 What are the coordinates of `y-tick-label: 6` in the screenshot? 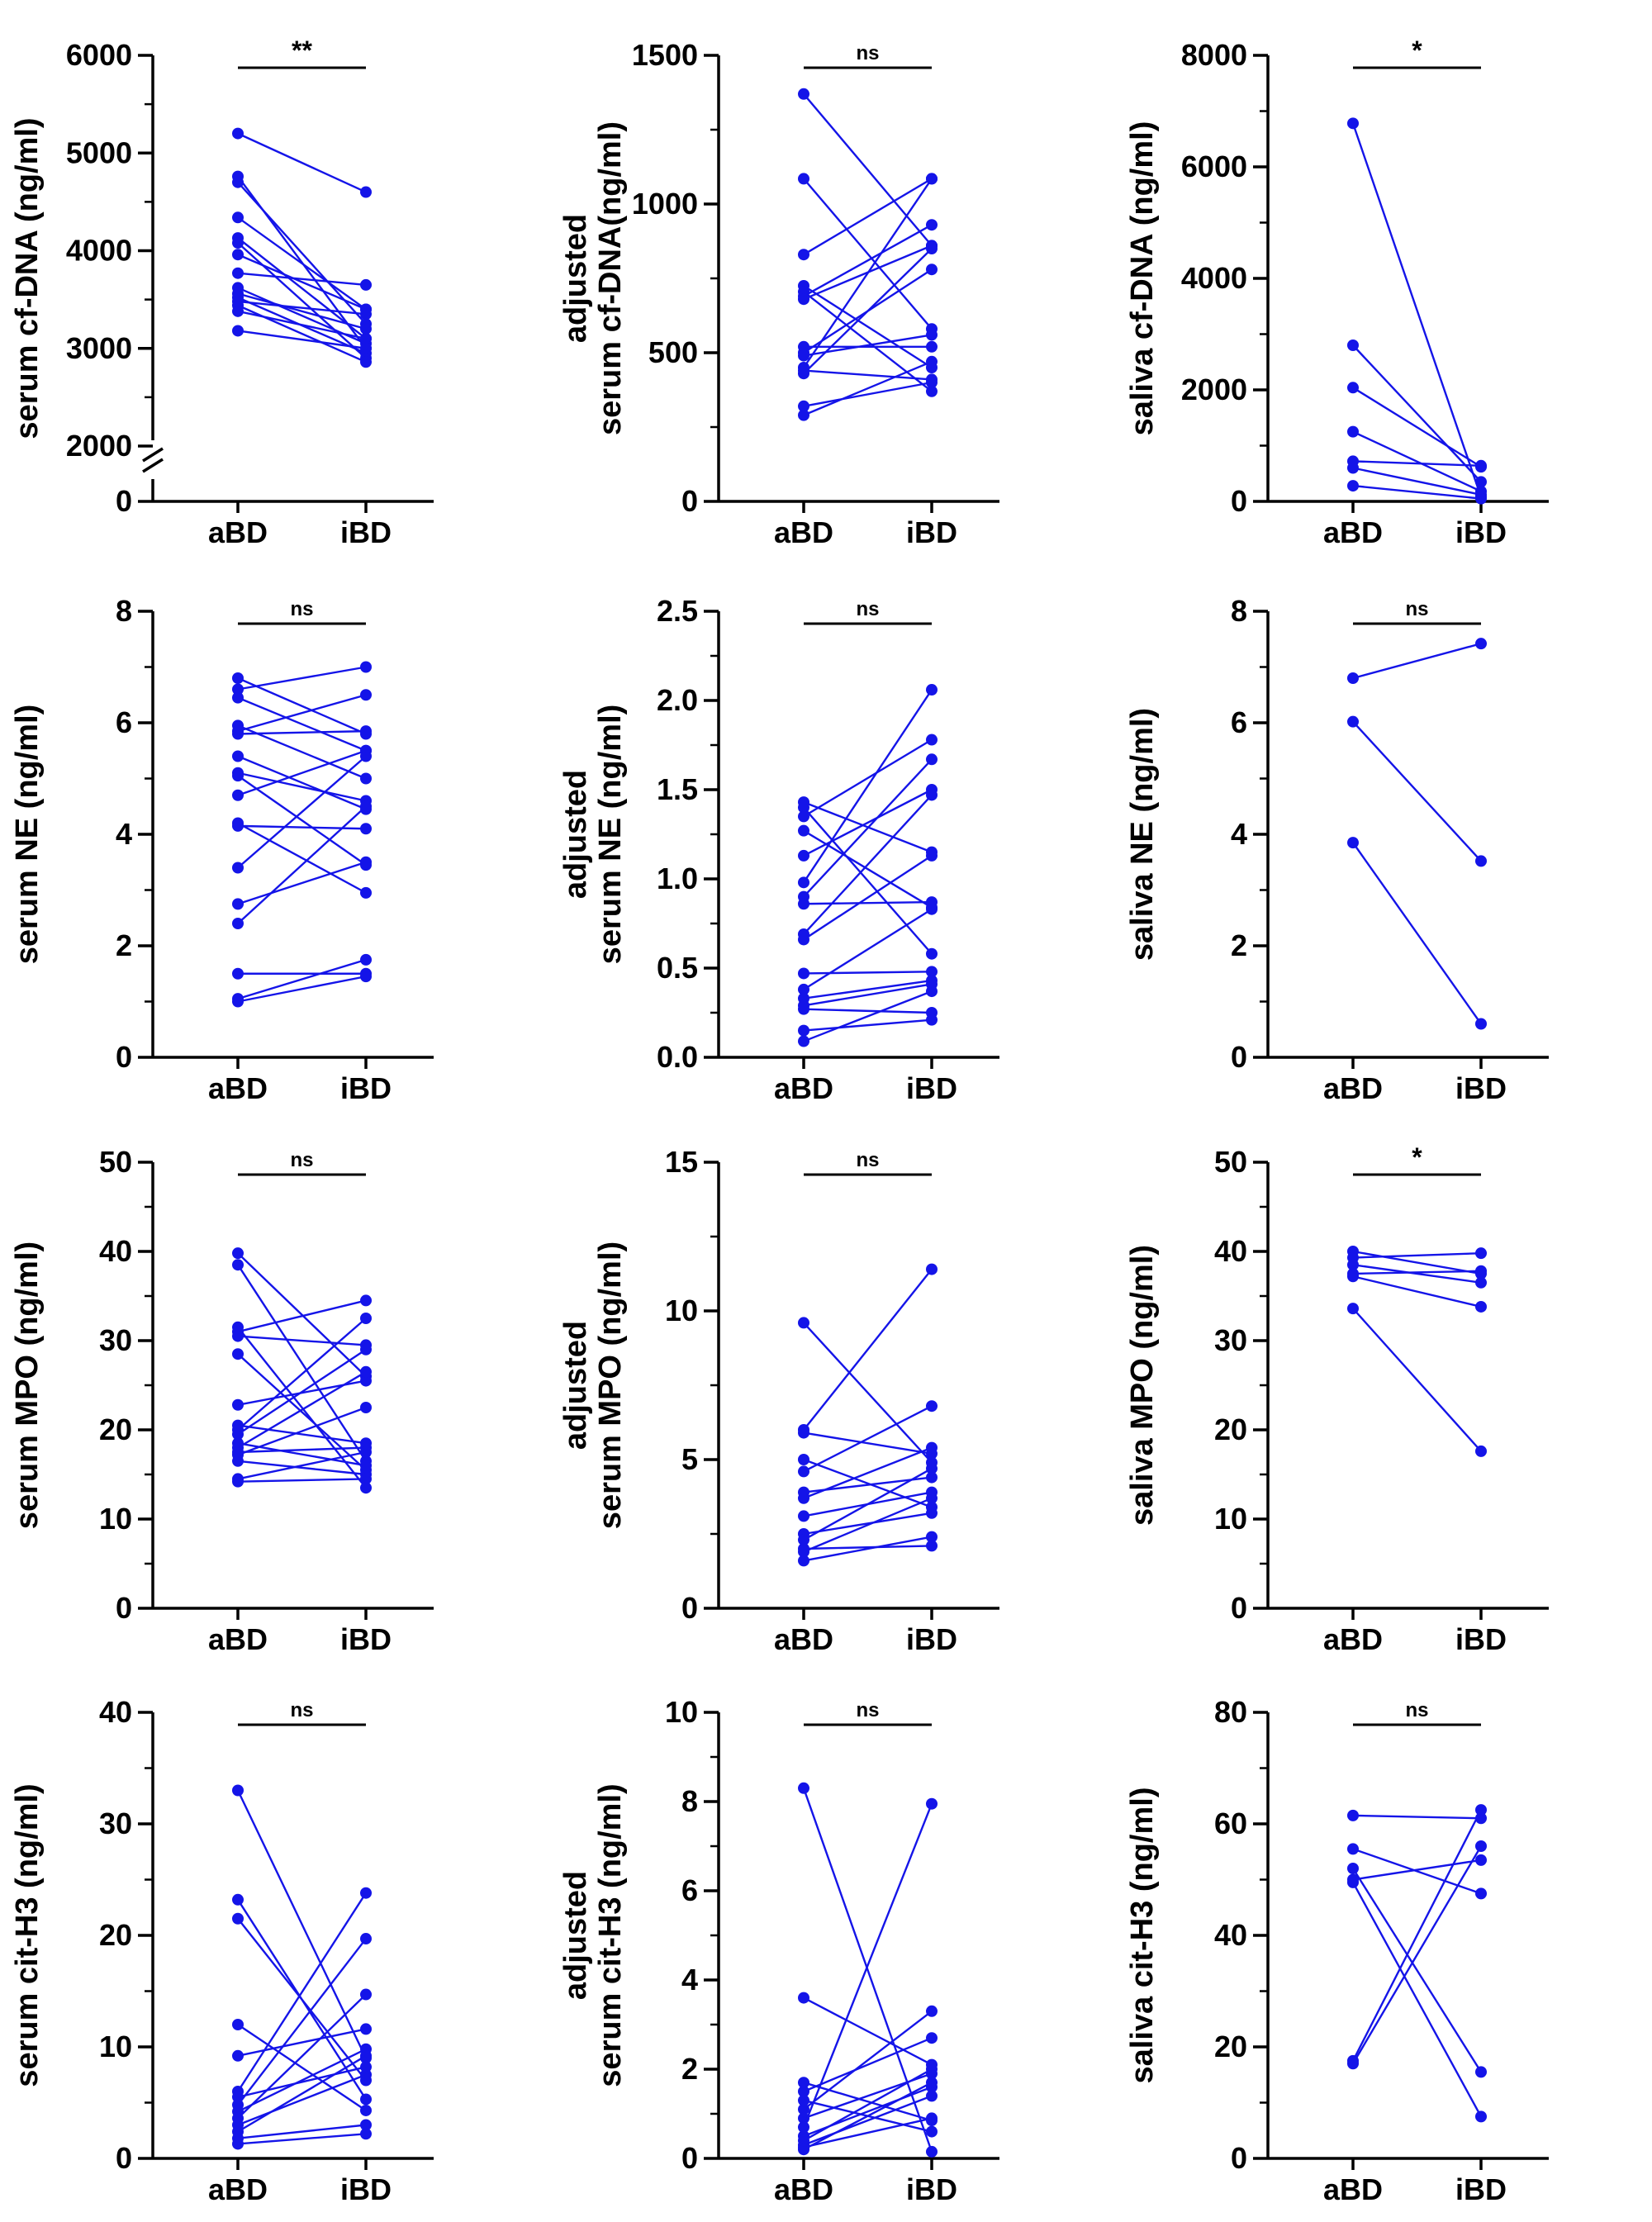 It's located at (124, 722).